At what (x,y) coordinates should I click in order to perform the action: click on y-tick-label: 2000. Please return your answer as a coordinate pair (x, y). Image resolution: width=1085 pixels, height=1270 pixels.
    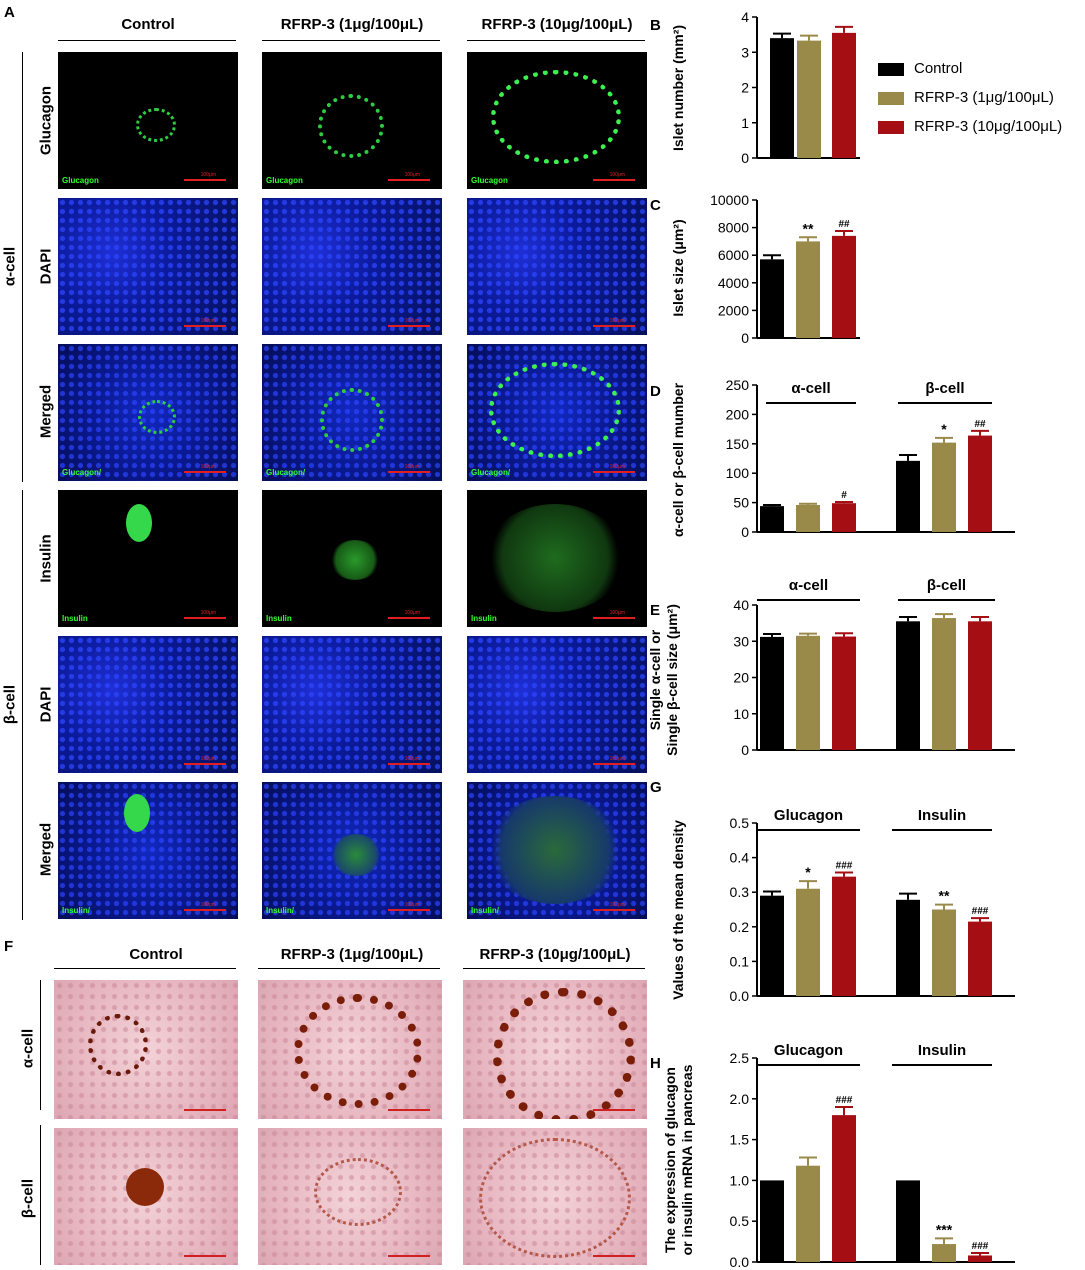
    Looking at the image, I should click on (733, 310).